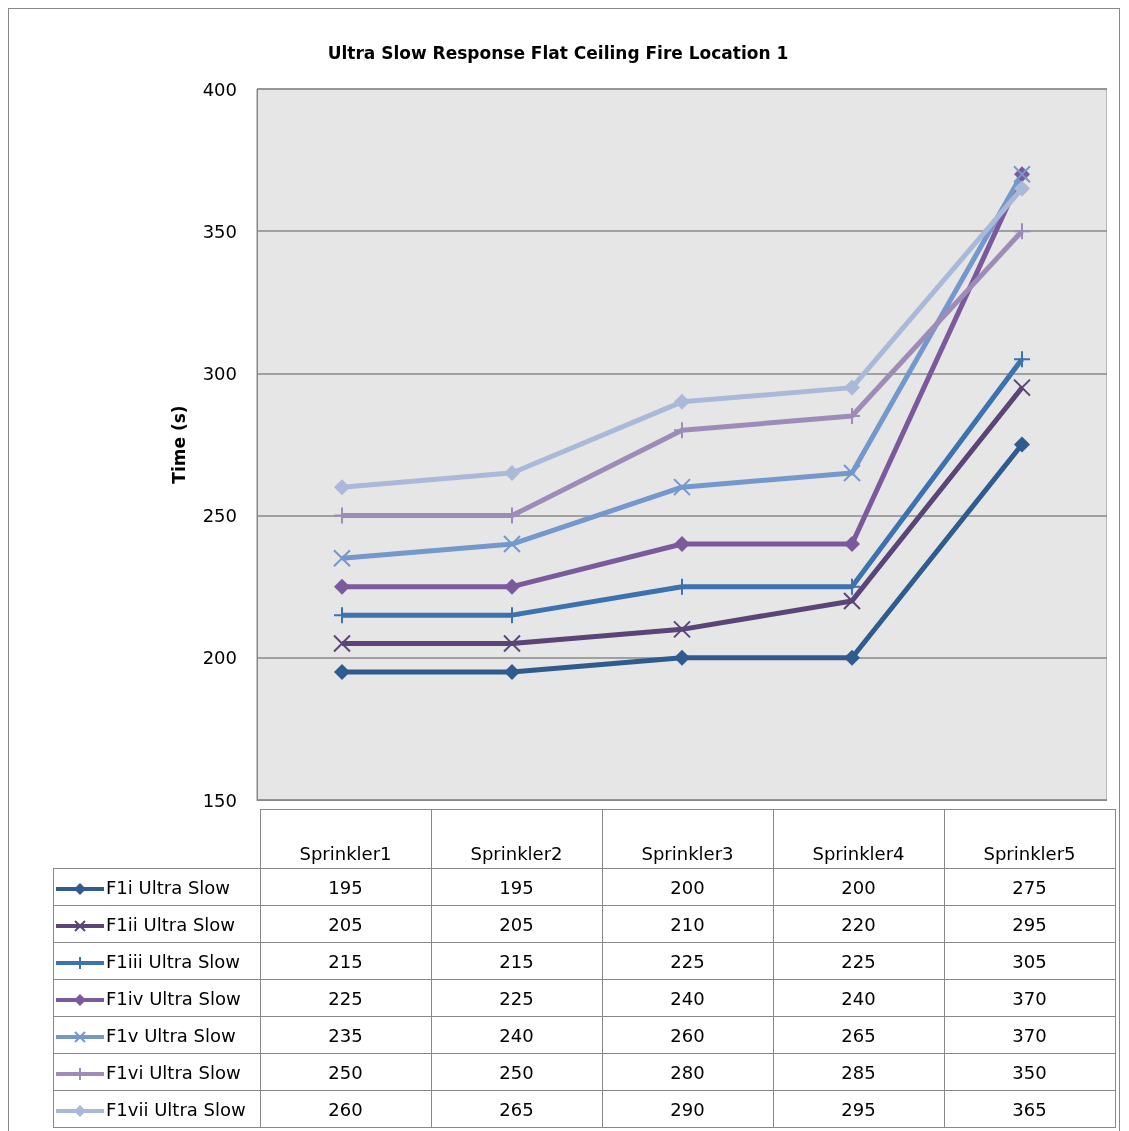  I want to click on data-label: 285, so click(858, 1072).